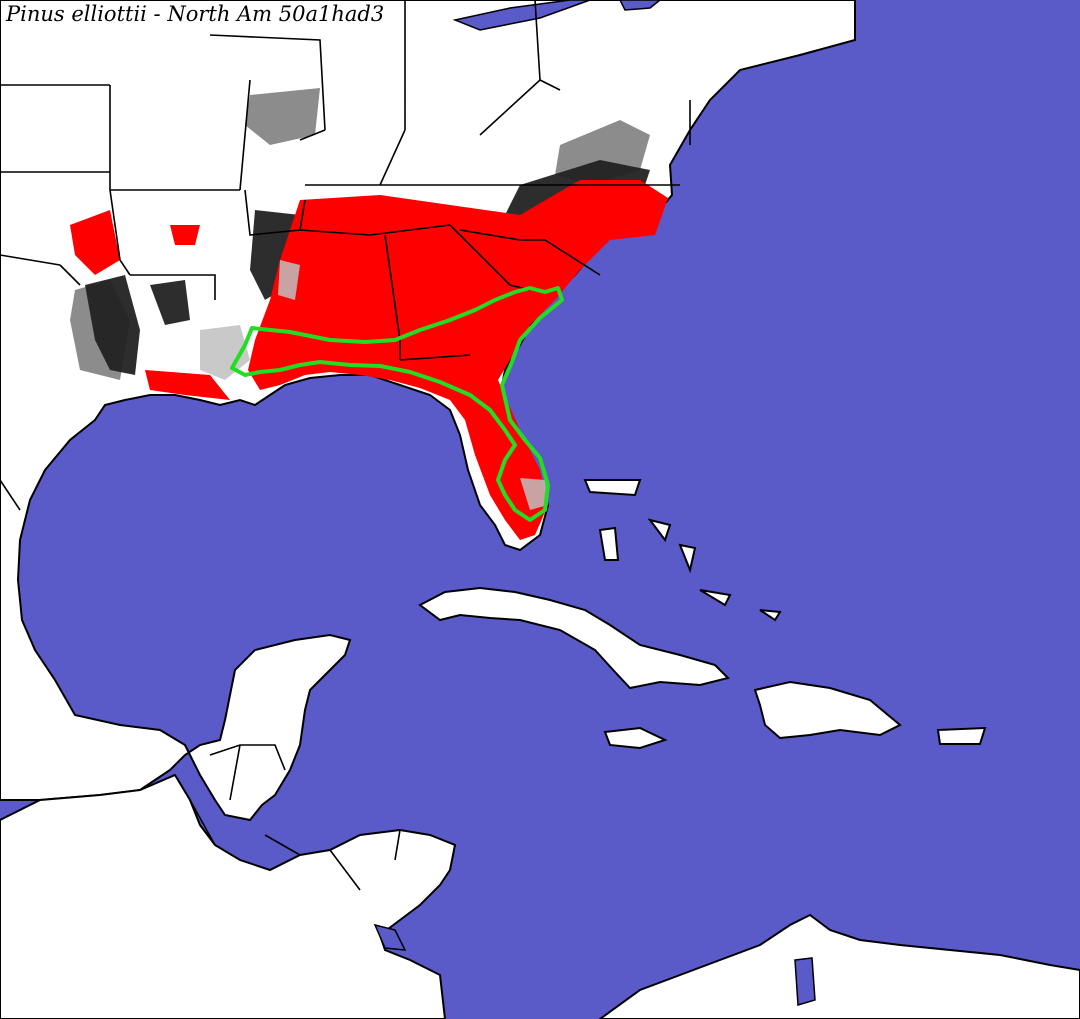 Image resolution: width=1080 pixels, height=1019 pixels. I want to click on south-america-landmass, so click(839, 966).